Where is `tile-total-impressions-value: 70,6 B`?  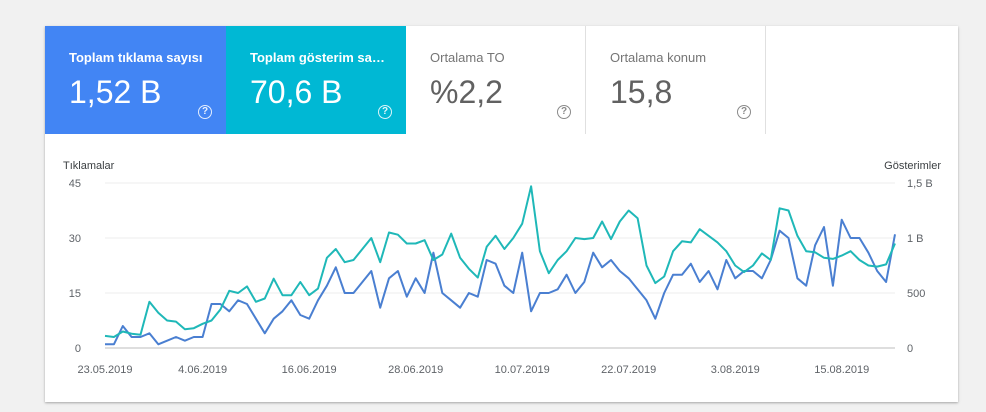 tile-total-impressions-value: 70,6 B is located at coordinates (296, 92).